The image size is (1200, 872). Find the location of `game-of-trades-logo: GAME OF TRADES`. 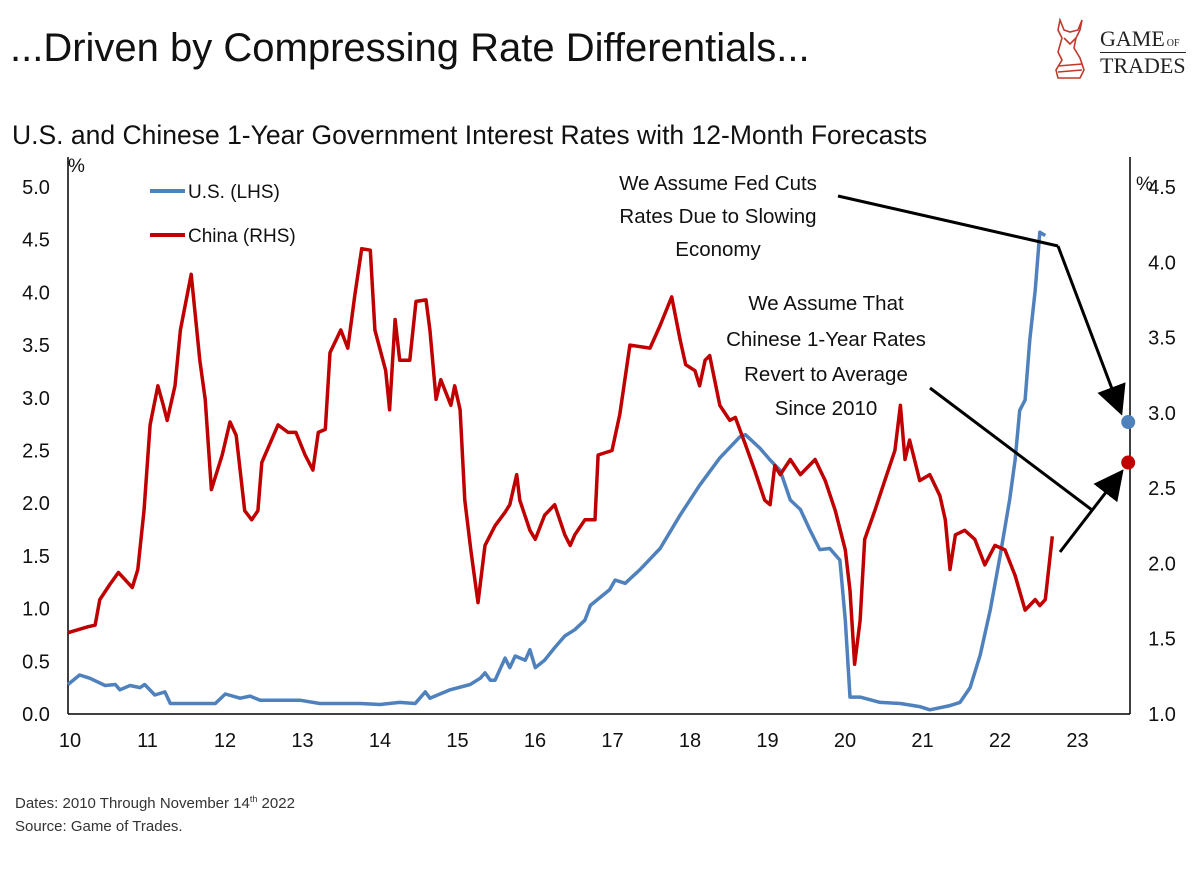

game-of-trades-logo: GAME OF TRADES is located at coordinates (1125, 48).